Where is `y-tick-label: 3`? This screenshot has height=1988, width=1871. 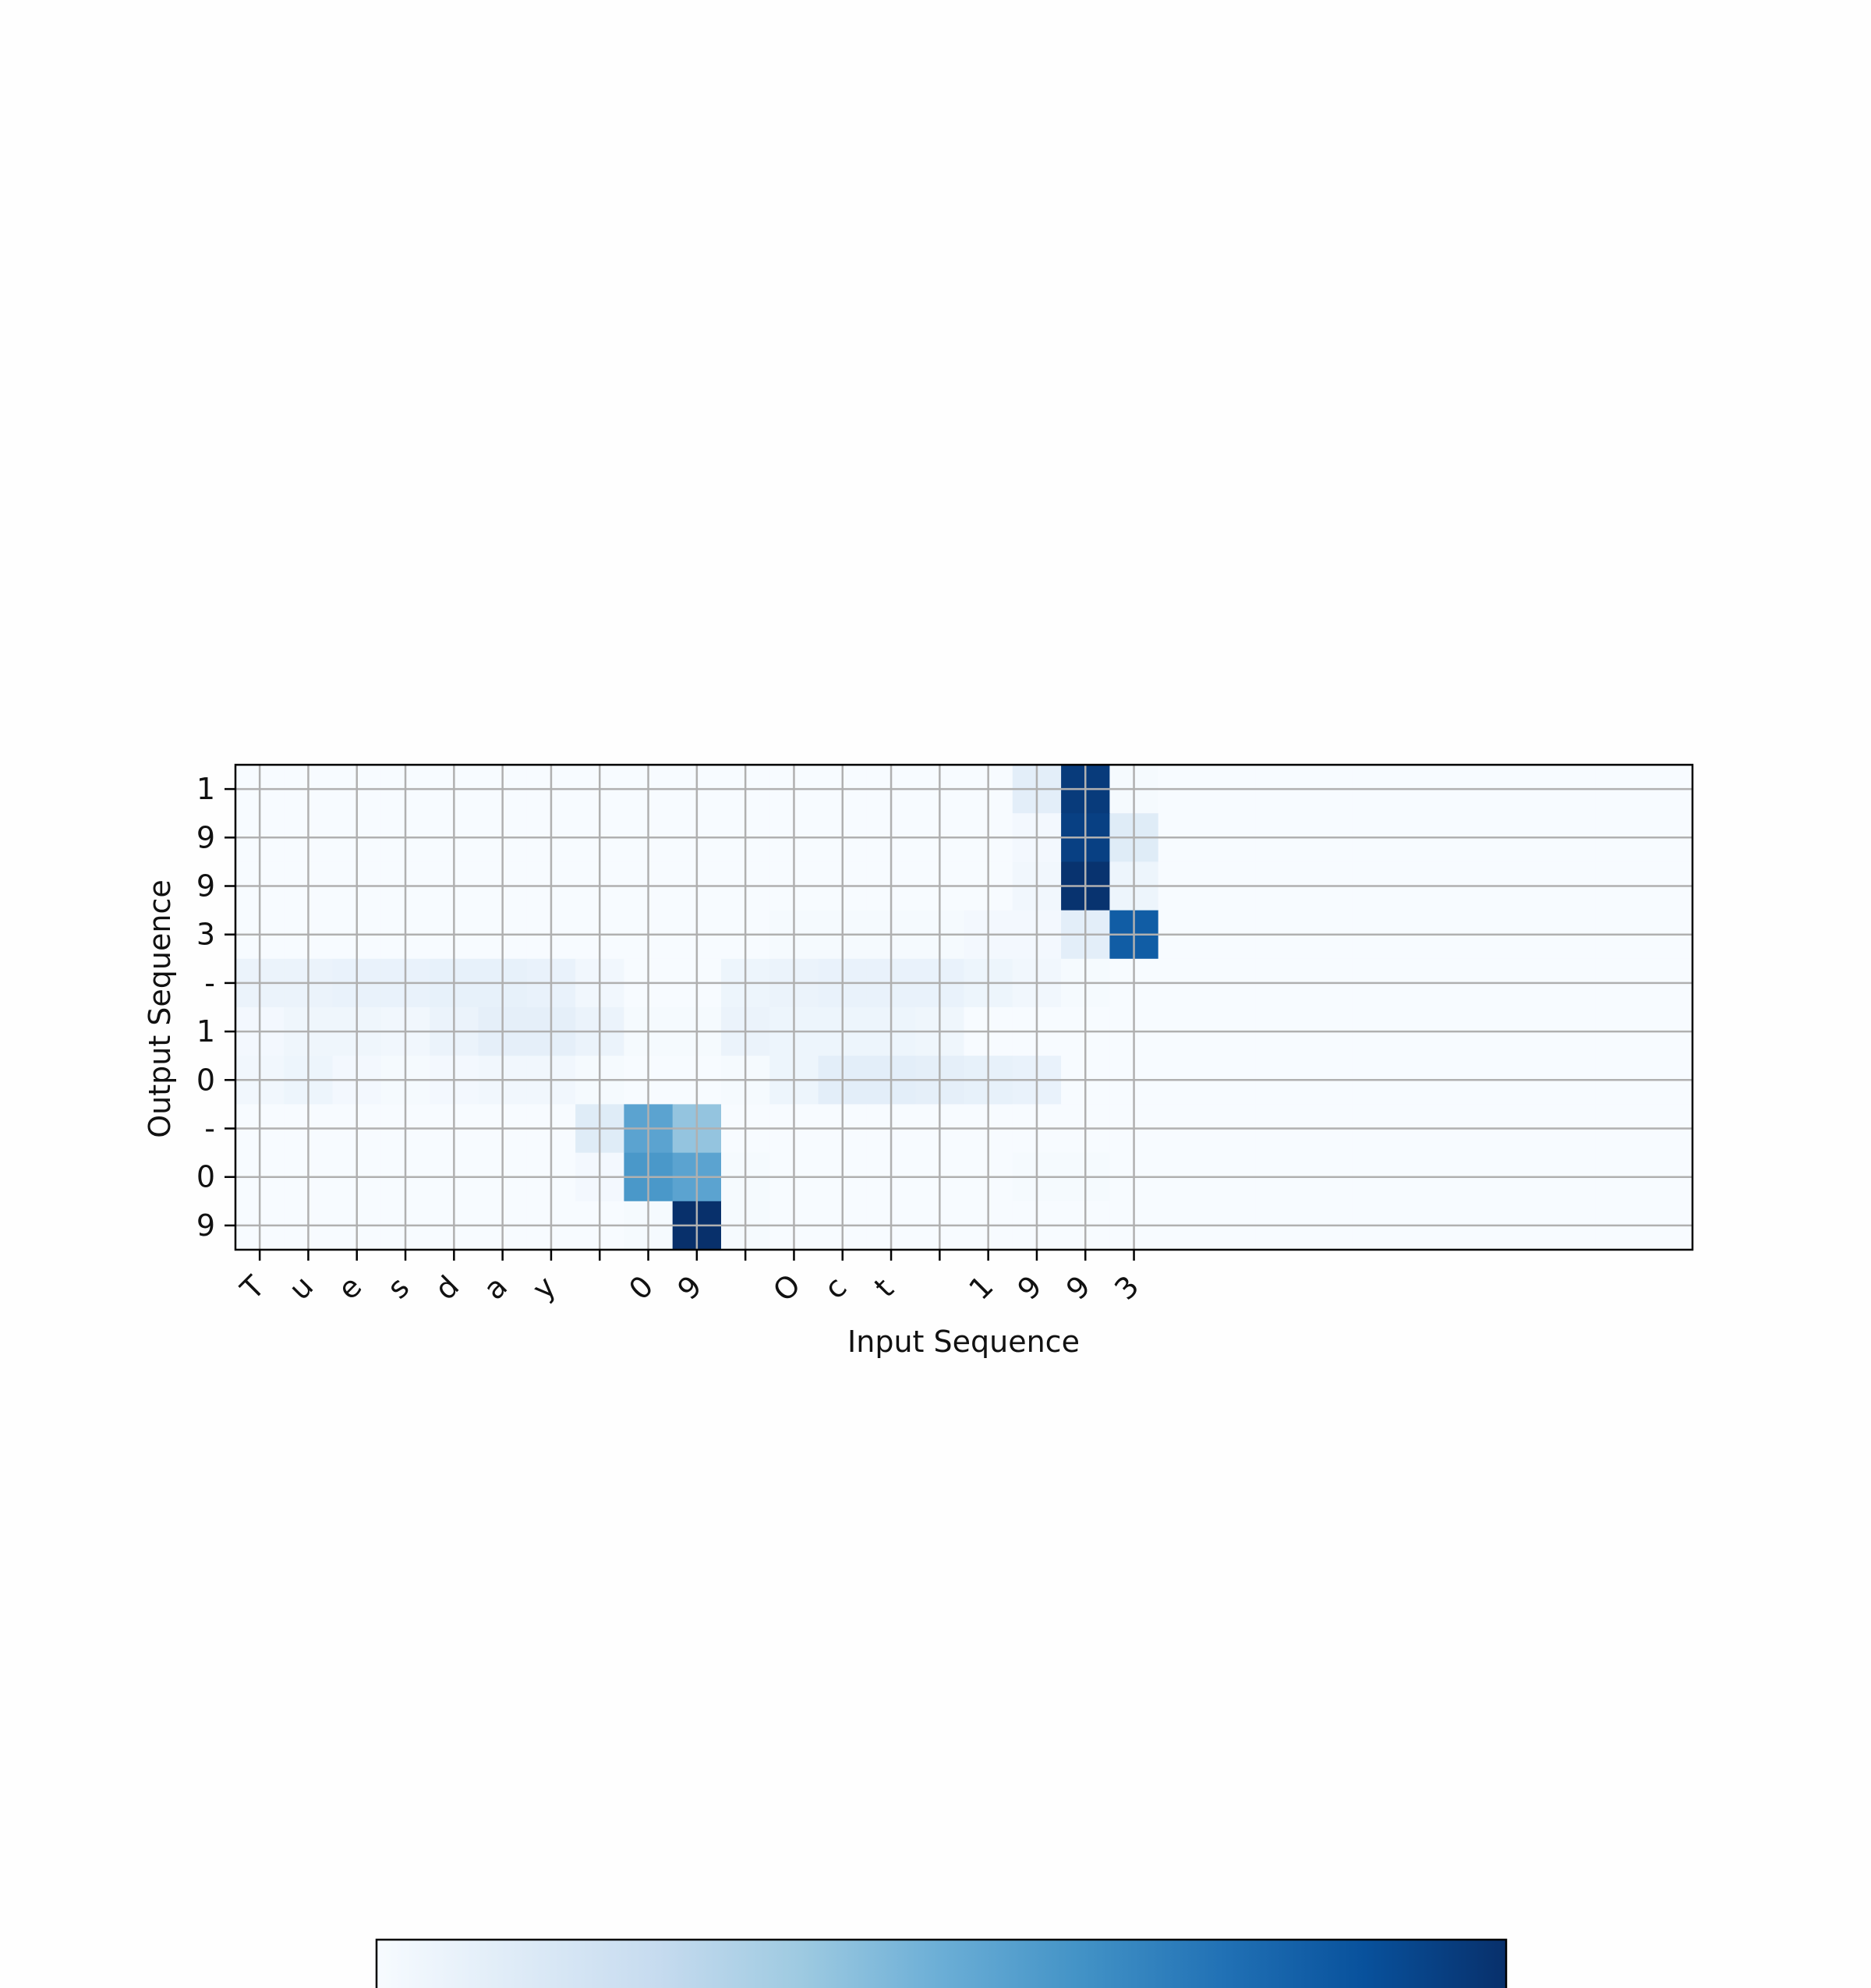
y-tick-label: 3 is located at coordinates (205, 935).